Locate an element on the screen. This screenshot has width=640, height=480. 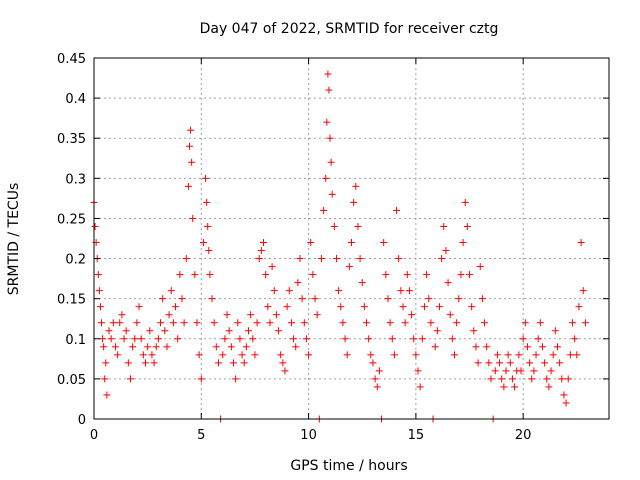
y-tick-label: 0.2 is located at coordinates (75, 260).